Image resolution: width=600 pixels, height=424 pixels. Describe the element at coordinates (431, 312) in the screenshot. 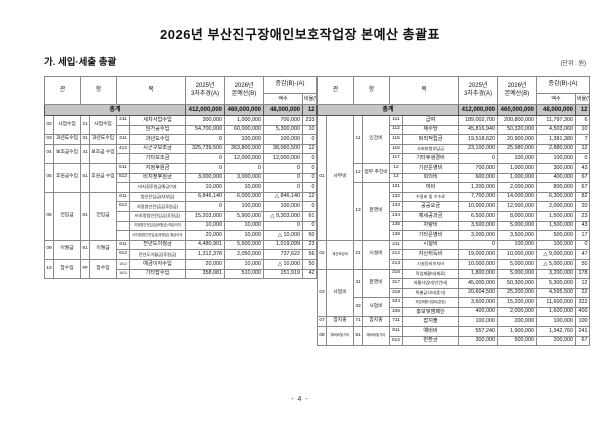

I see `table-cell: 홍보및캠페인` at that location.